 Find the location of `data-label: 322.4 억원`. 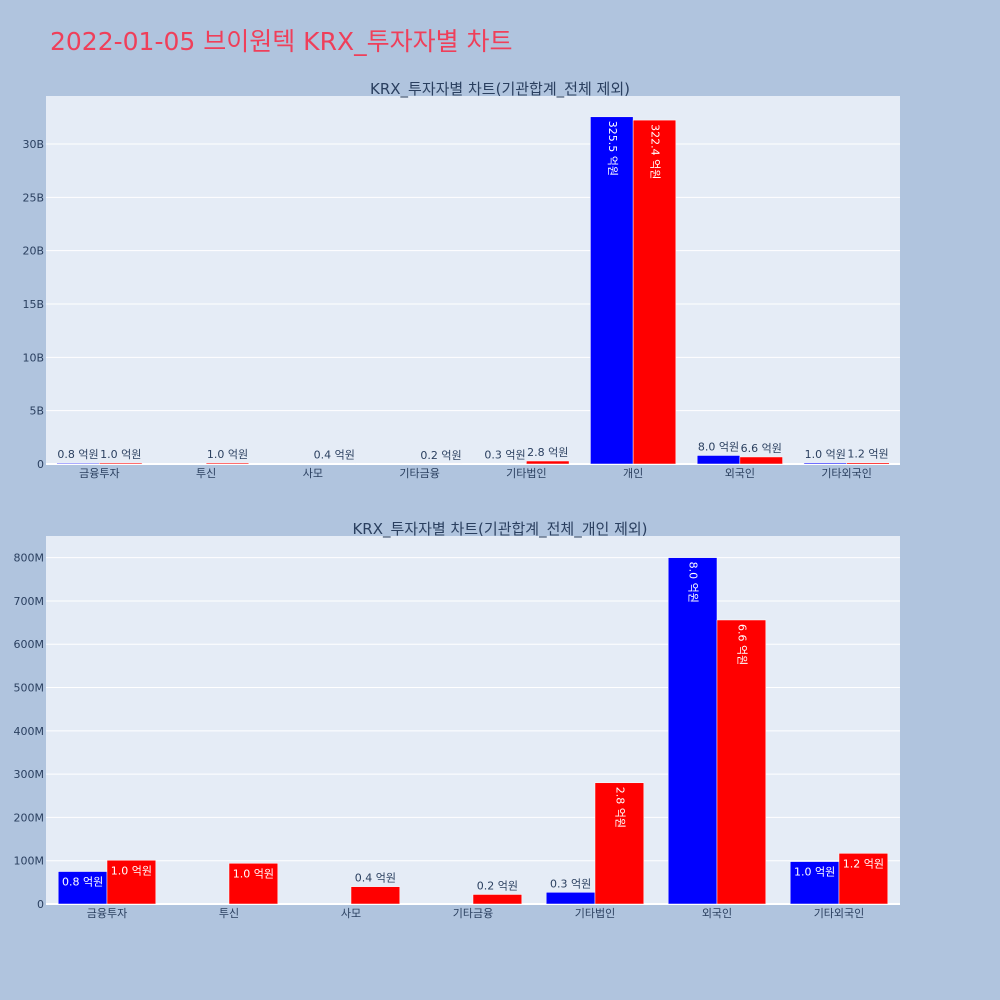

data-label: 322.4 억원 is located at coordinates (654, 151).